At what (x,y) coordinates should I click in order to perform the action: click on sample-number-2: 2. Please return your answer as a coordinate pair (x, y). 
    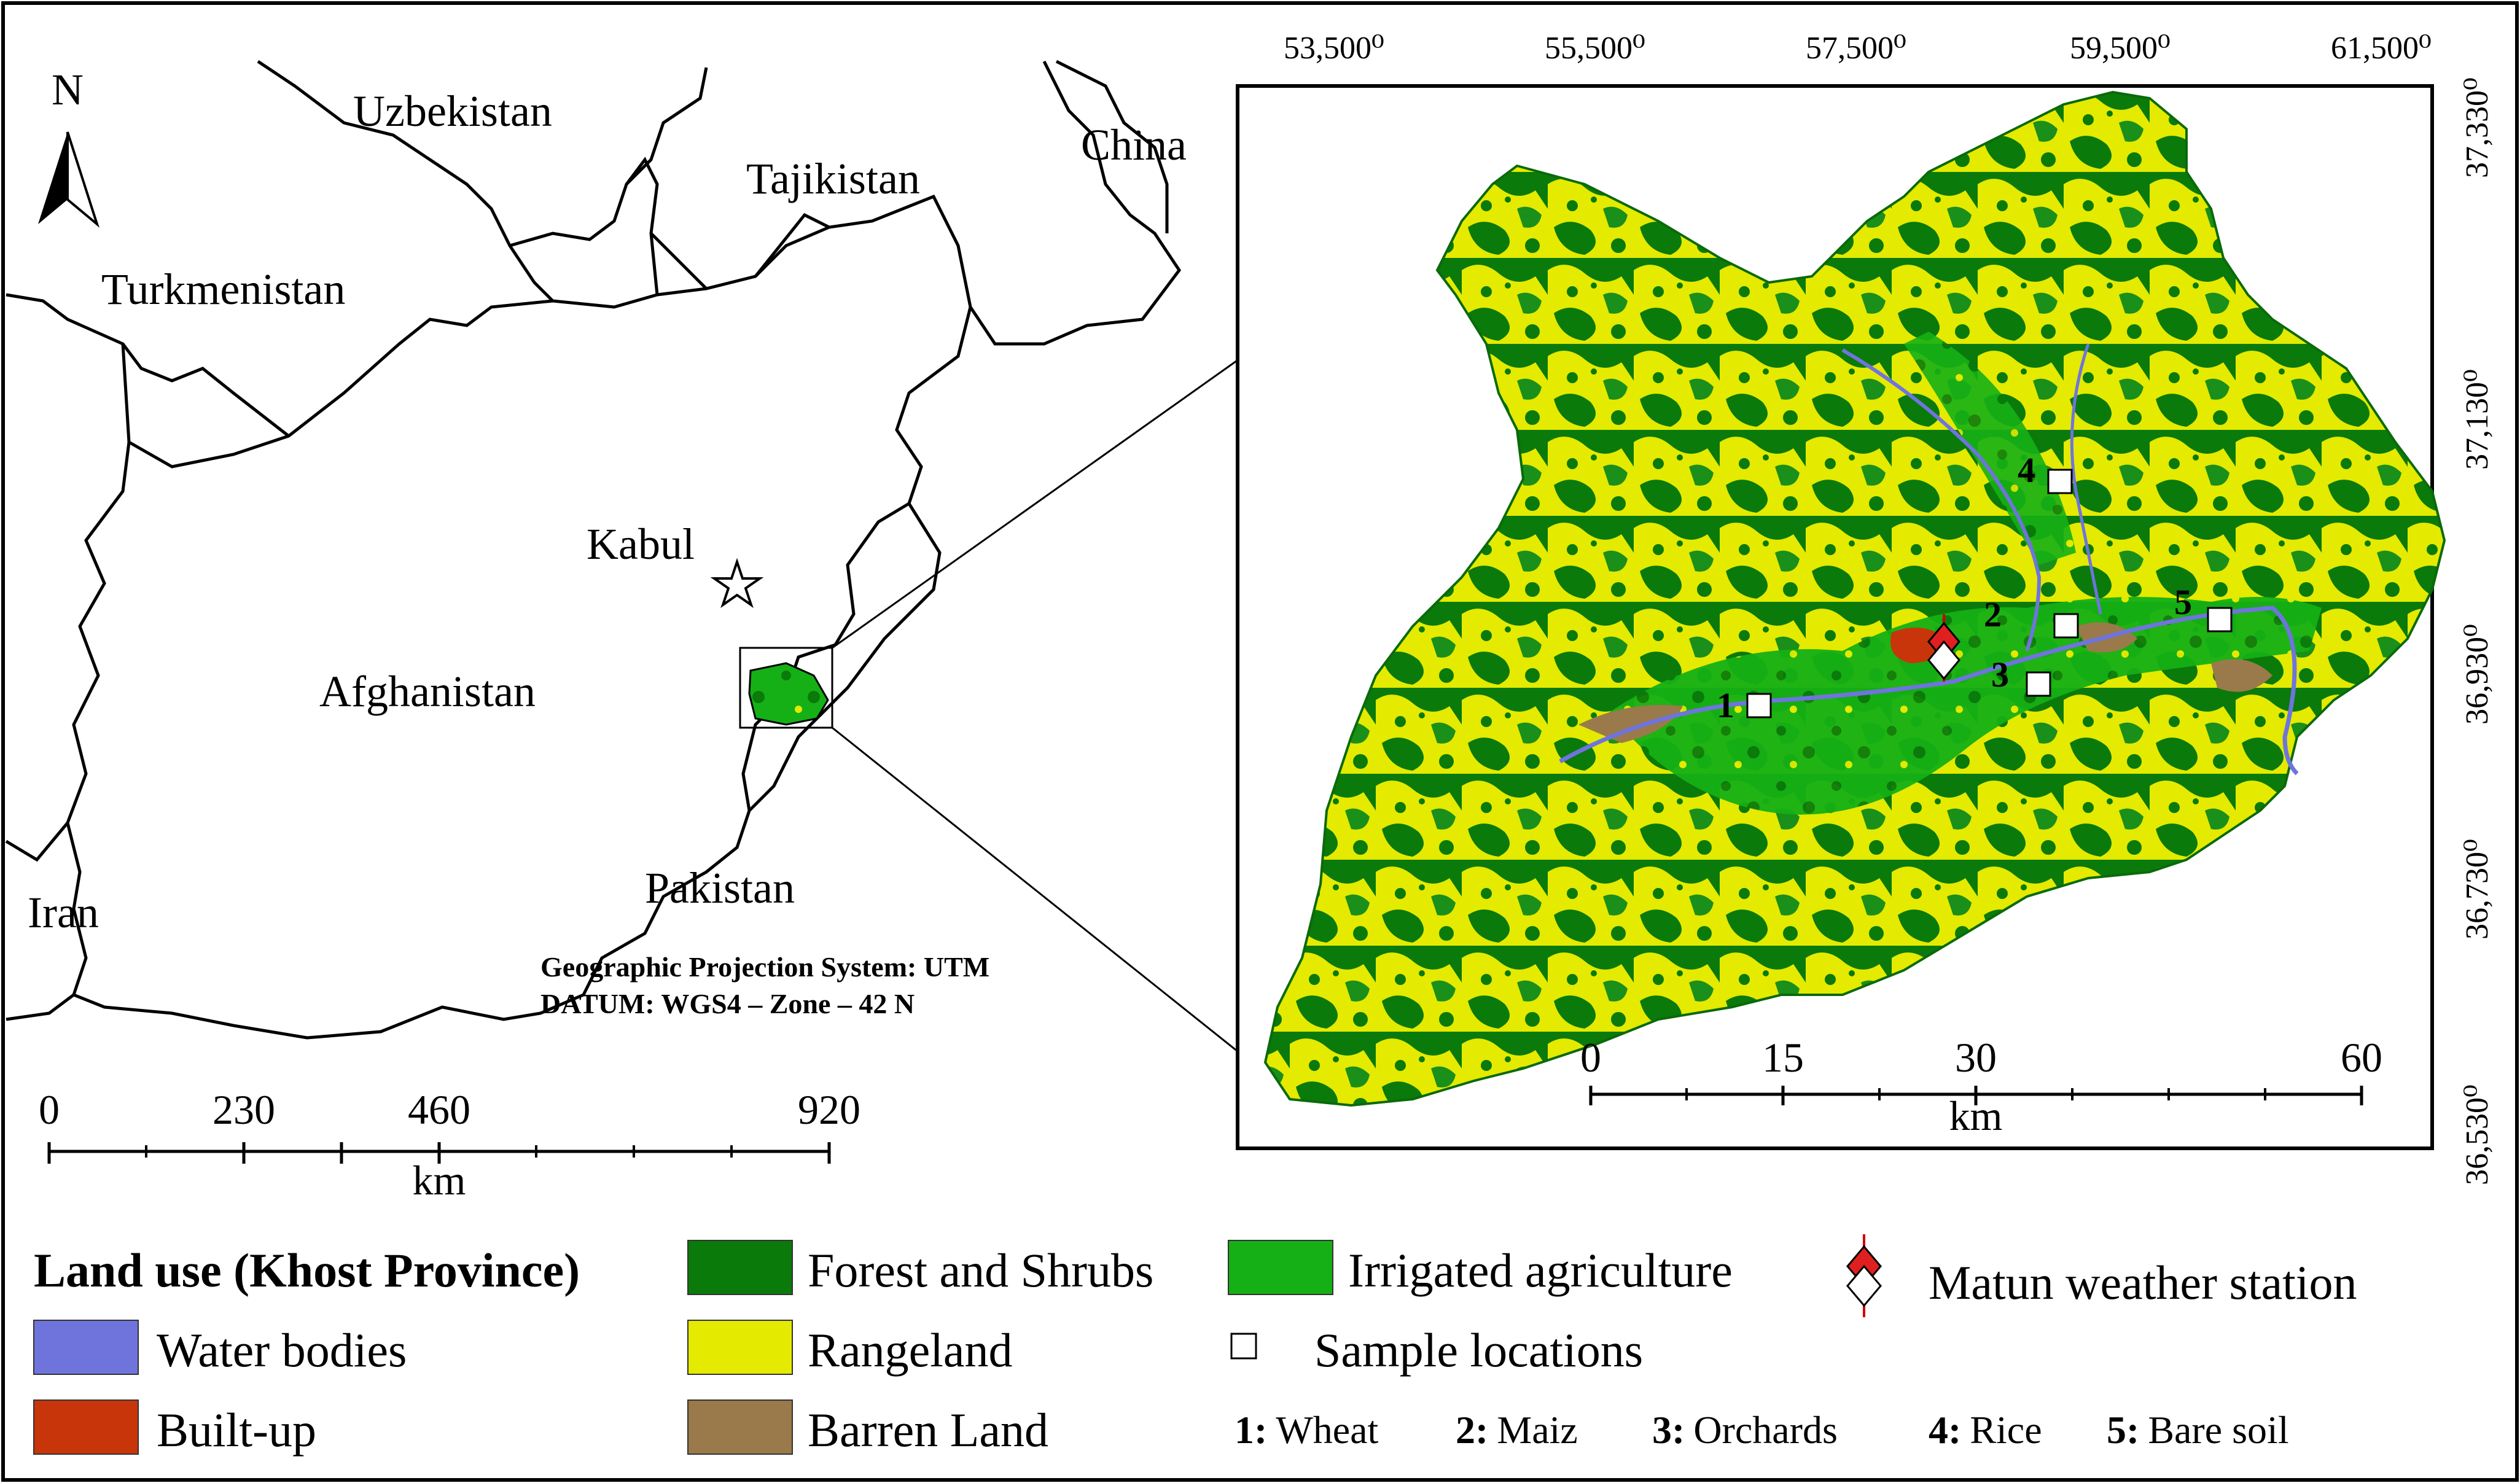
    Looking at the image, I should click on (1993, 614).